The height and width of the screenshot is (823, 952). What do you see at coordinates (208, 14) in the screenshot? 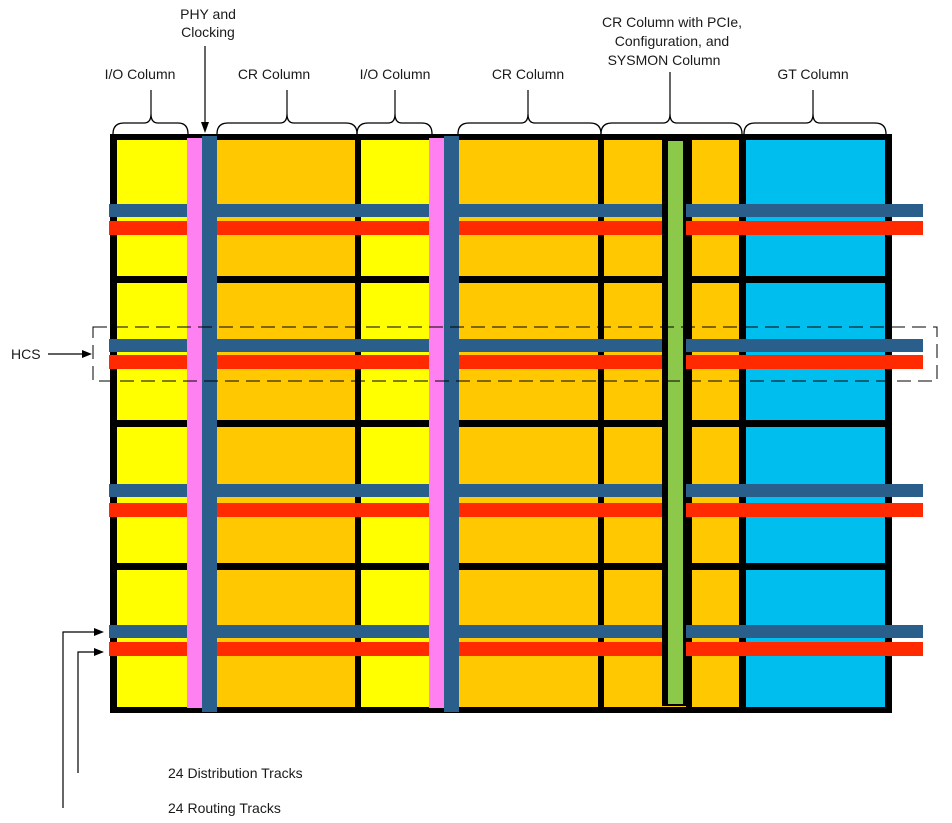
I see `phy-clocking-label-line-1: PHY and` at bounding box center [208, 14].